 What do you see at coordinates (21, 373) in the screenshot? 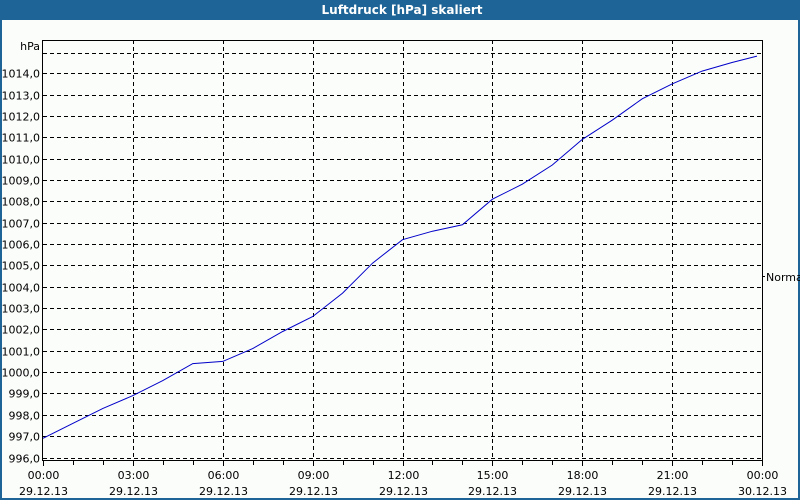
I see `y-tick-label: 1000,0` at bounding box center [21, 373].